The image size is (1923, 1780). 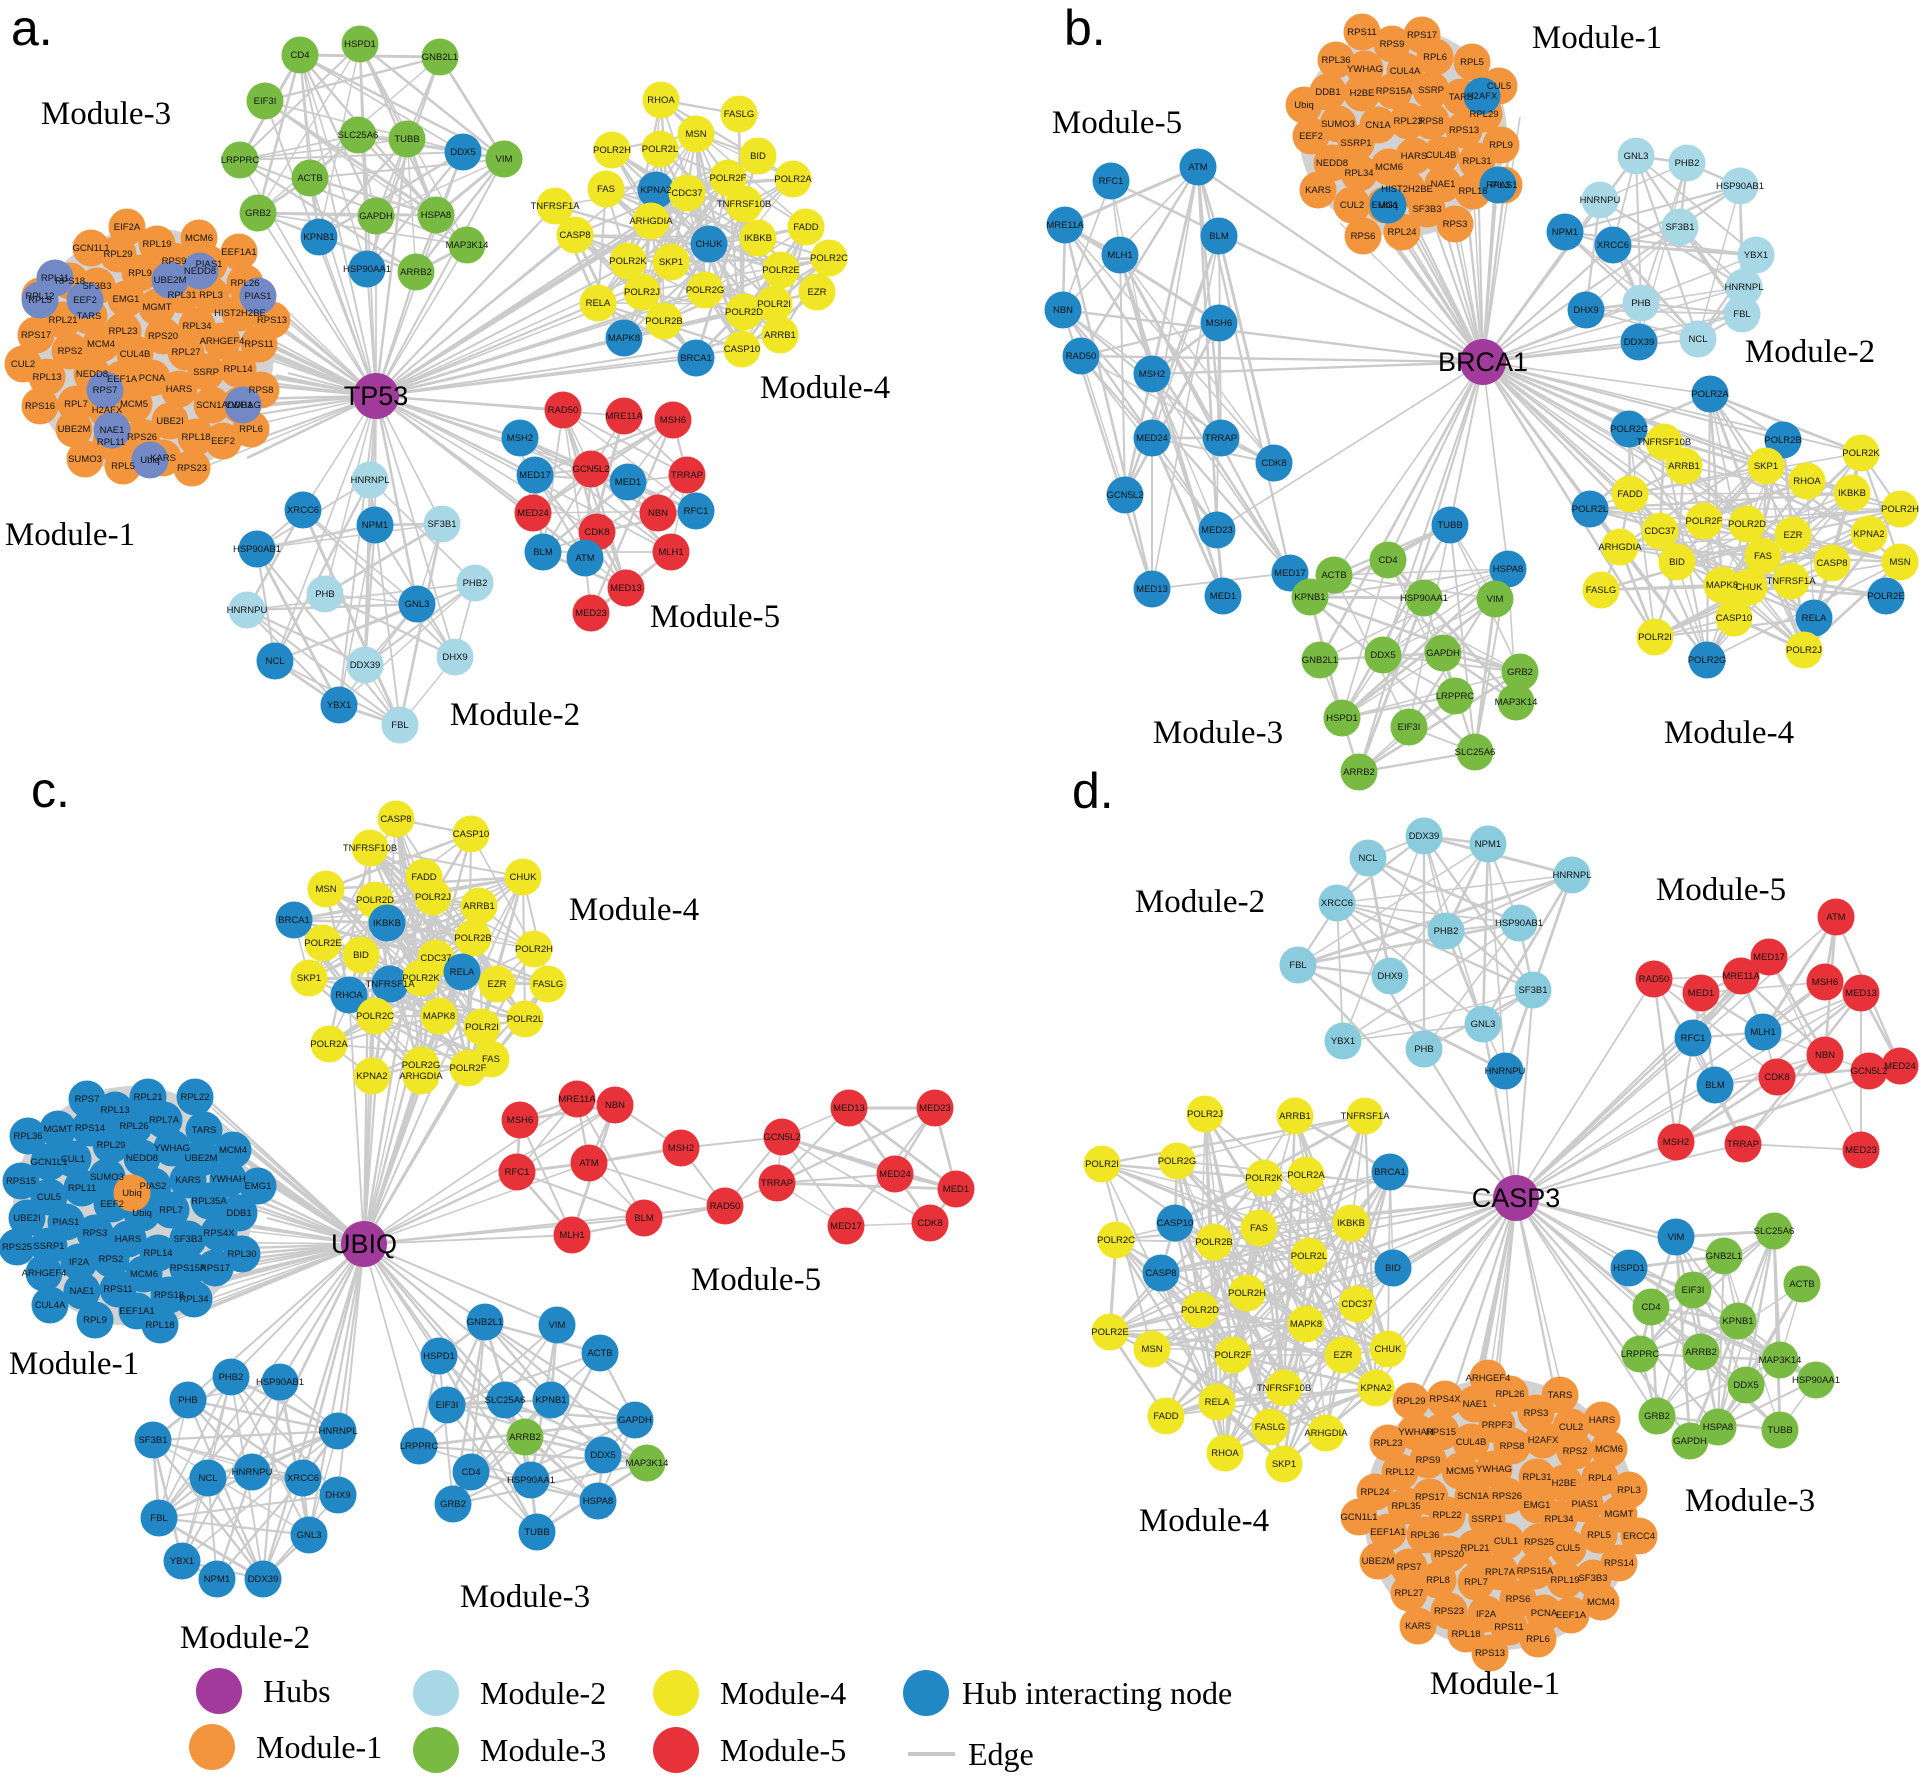 What do you see at coordinates (1306, 1324) in the screenshot?
I see `svg-text: MAPK8` at bounding box center [1306, 1324].